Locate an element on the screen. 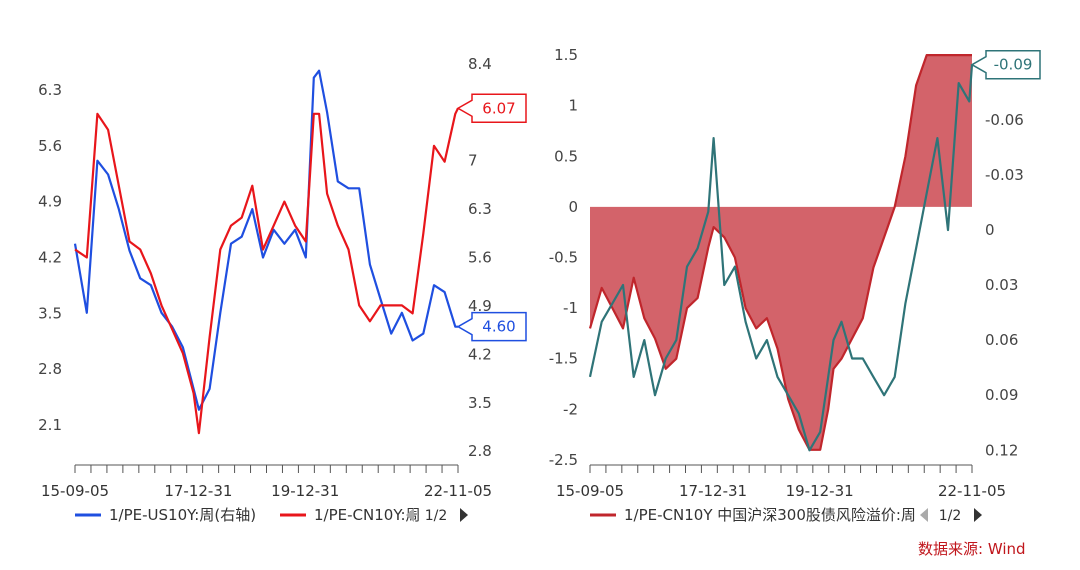 The width and height of the screenshot is (1080, 570). y-right-tick-label: 8.4 is located at coordinates (480, 64).